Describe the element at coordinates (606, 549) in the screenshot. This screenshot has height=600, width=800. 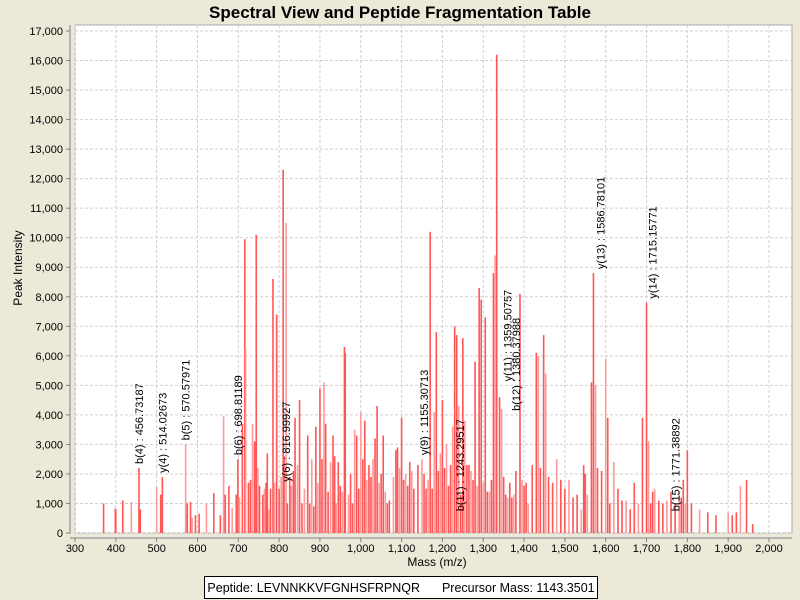
I see `x-tick-label: 1,600` at that location.